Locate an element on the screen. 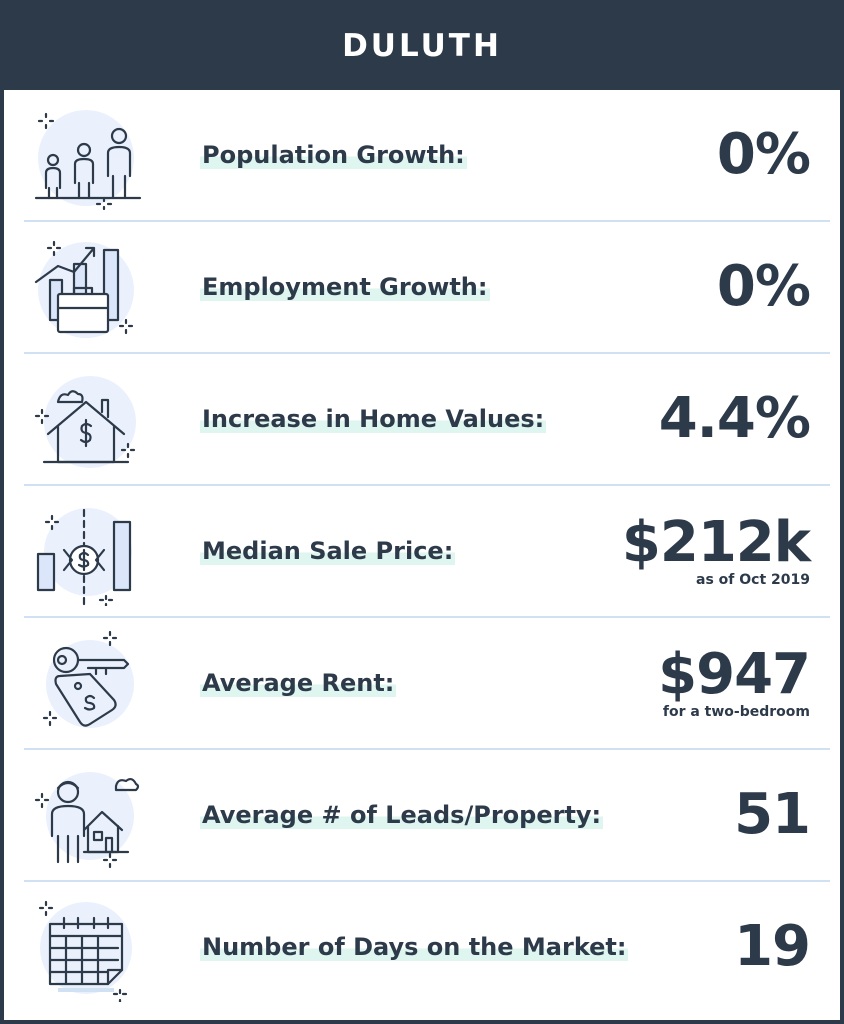 The height and width of the screenshot is (1024, 844). family-icon is located at coordinates (88, 160).